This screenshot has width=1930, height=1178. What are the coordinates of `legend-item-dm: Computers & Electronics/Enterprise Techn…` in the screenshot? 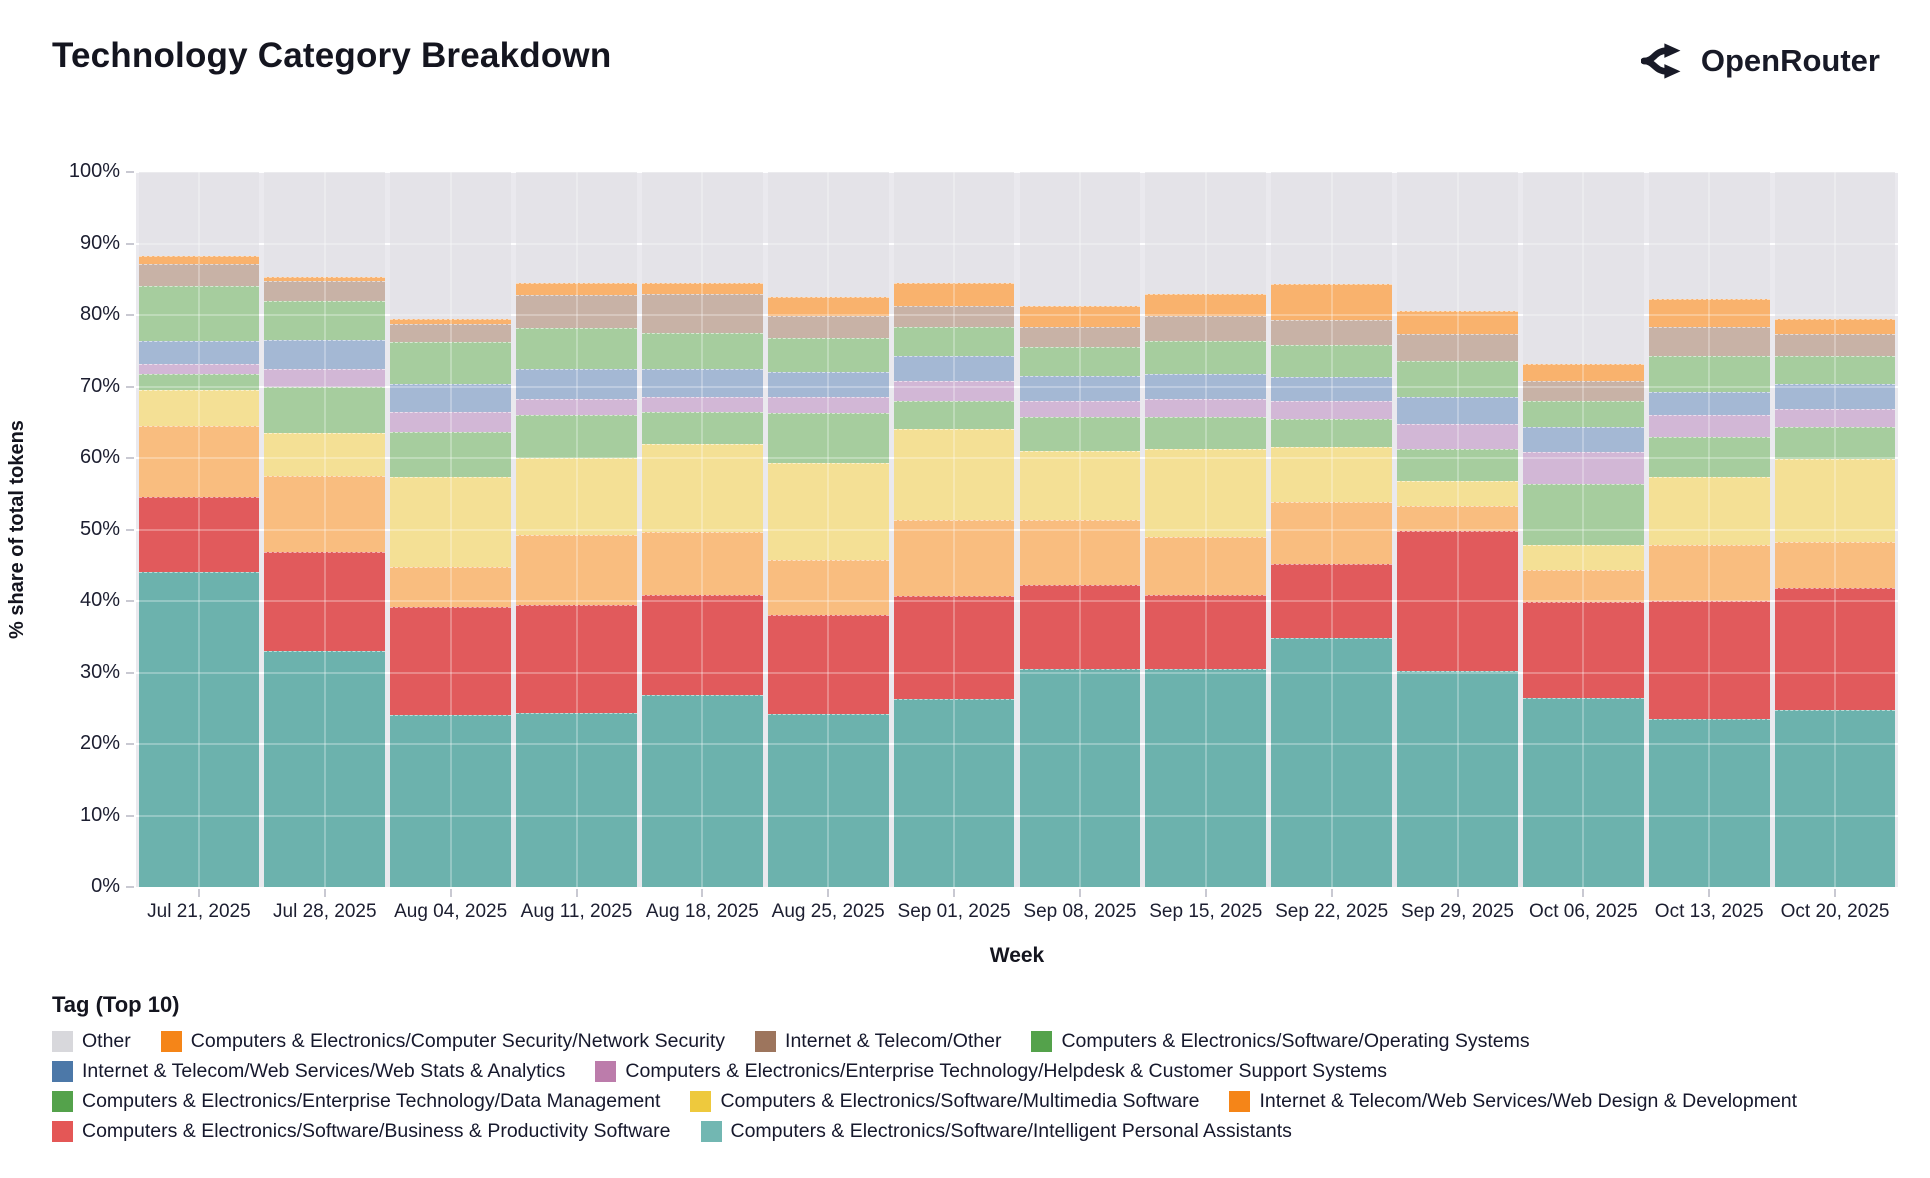 It's located at (356, 1101).